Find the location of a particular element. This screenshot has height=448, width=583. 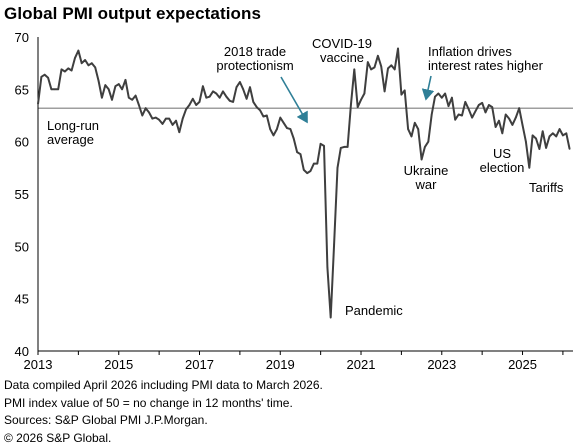

annotation-us-election-line-1: election is located at coordinates (502, 167).